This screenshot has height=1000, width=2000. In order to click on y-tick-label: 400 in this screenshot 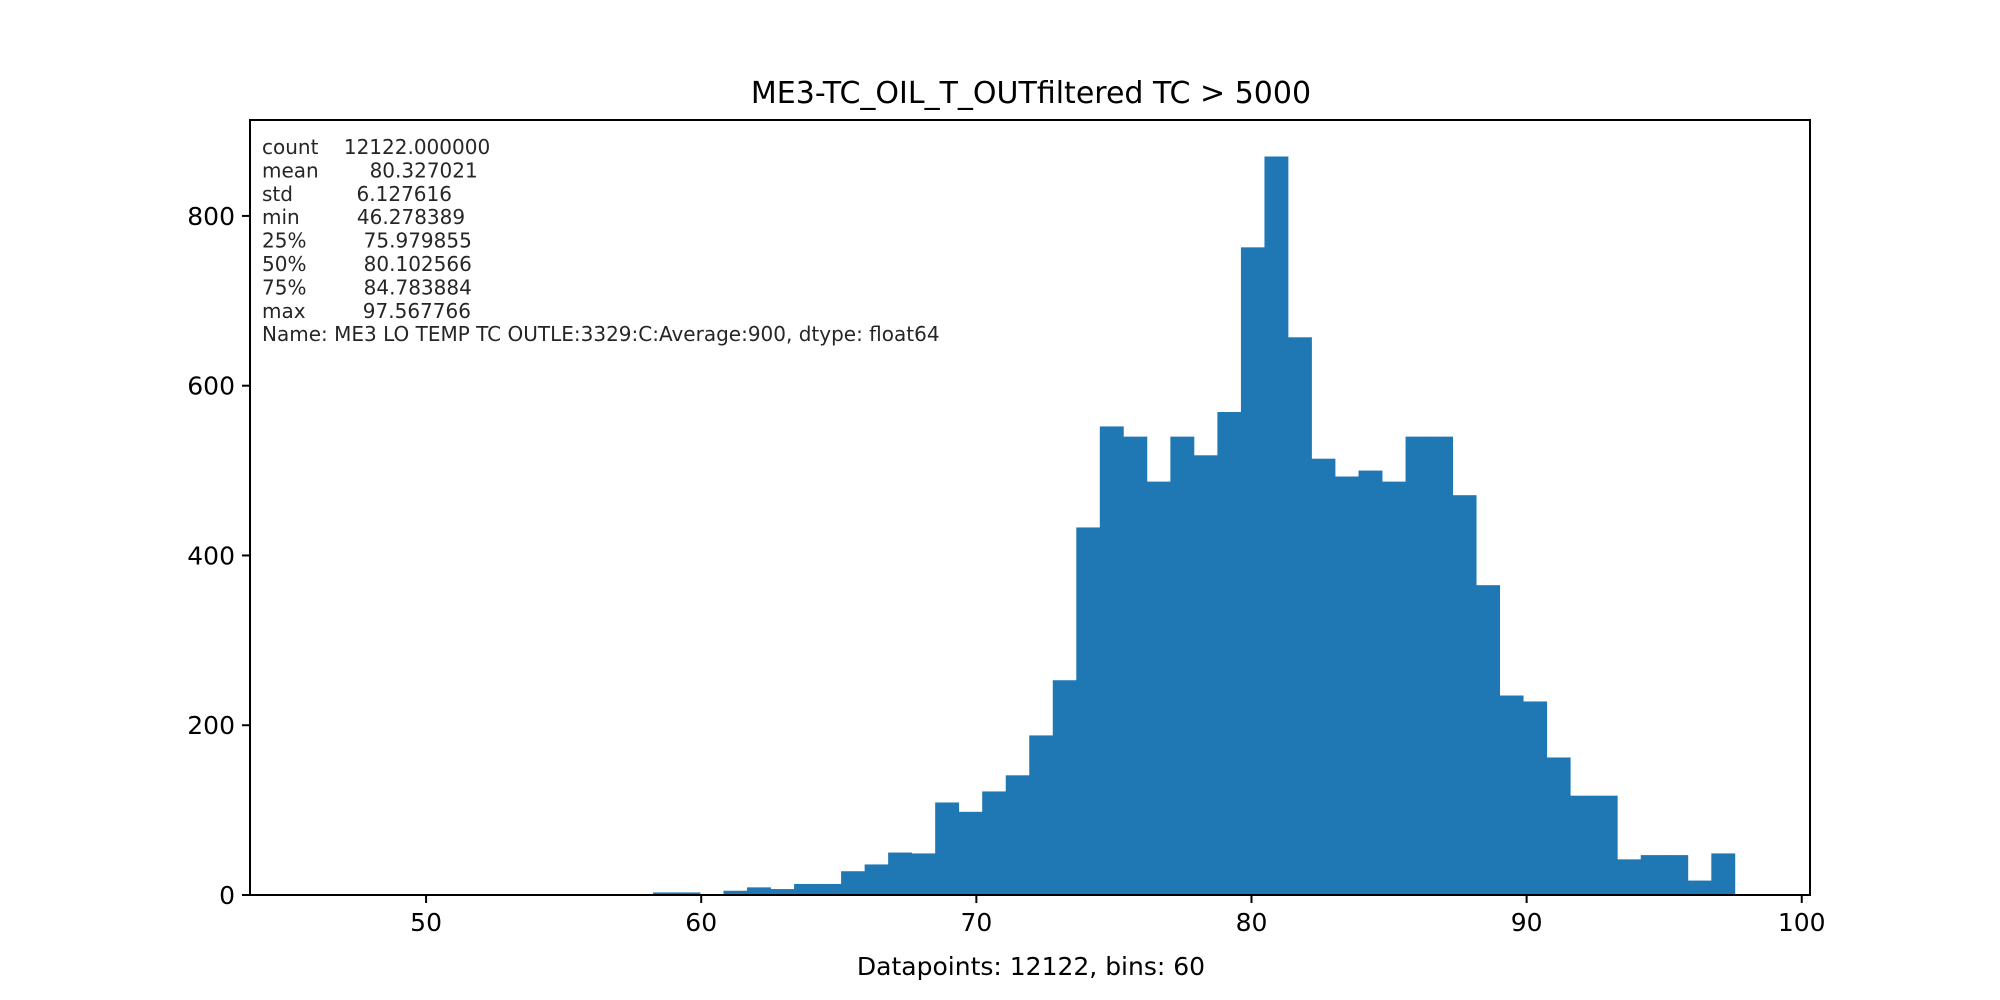, I will do `click(211, 555)`.